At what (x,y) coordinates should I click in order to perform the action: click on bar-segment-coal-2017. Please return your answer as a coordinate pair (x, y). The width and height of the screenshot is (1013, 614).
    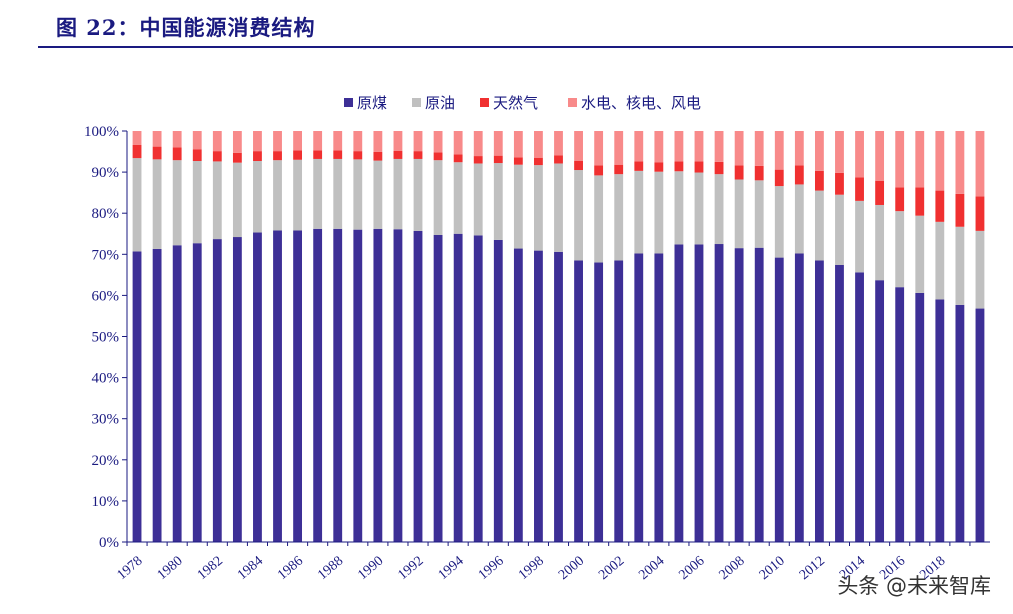
    Looking at the image, I should click on (920, 417).